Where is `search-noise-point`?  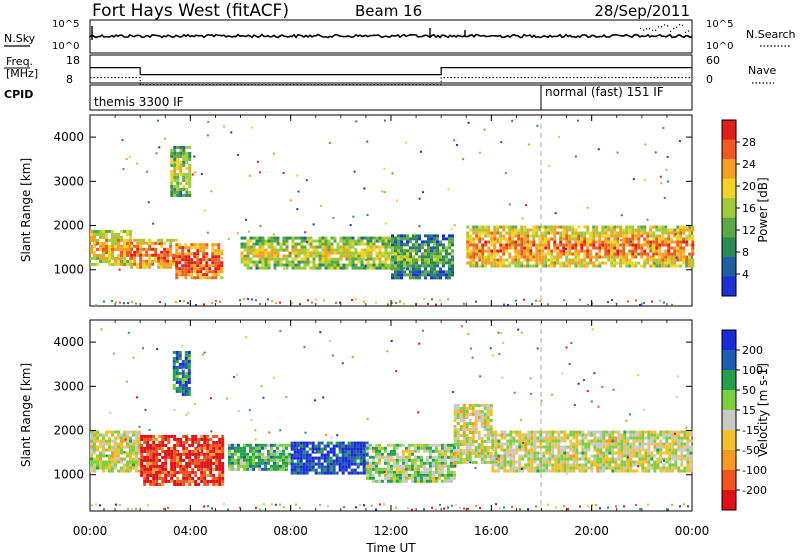
search-noise-point is located at coordinates (686, 32).